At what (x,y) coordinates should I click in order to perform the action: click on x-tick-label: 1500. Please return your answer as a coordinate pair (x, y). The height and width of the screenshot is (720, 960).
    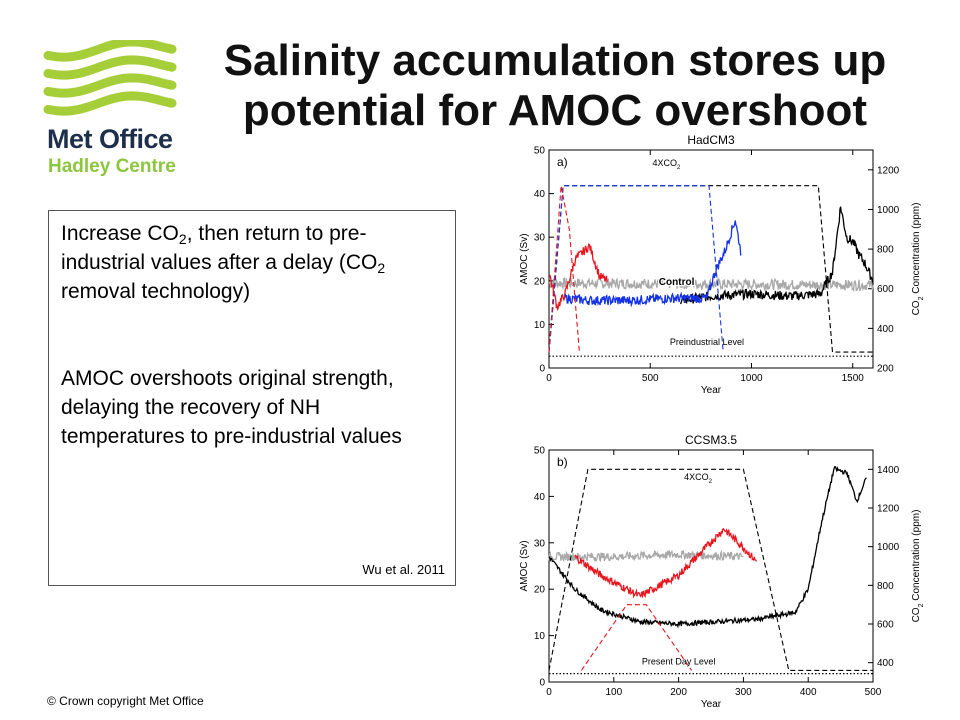
    Looking at the image, I should click on (853, 378).